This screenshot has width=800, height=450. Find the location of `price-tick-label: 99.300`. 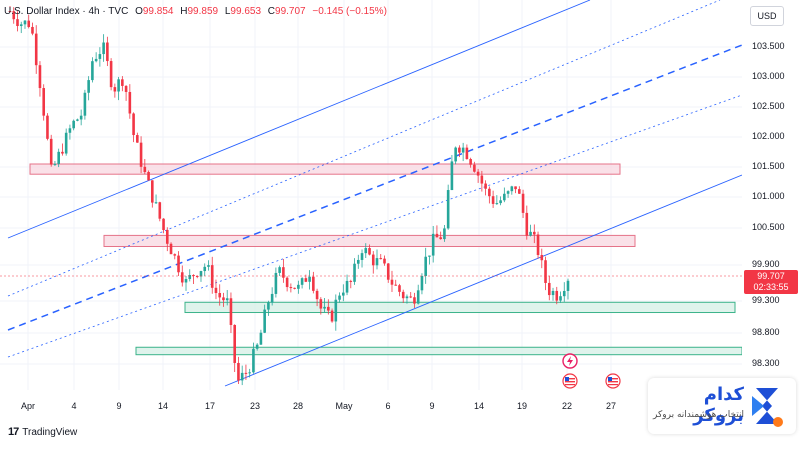

price-tick-label: 99.300 is located at coordinates (766, 300).